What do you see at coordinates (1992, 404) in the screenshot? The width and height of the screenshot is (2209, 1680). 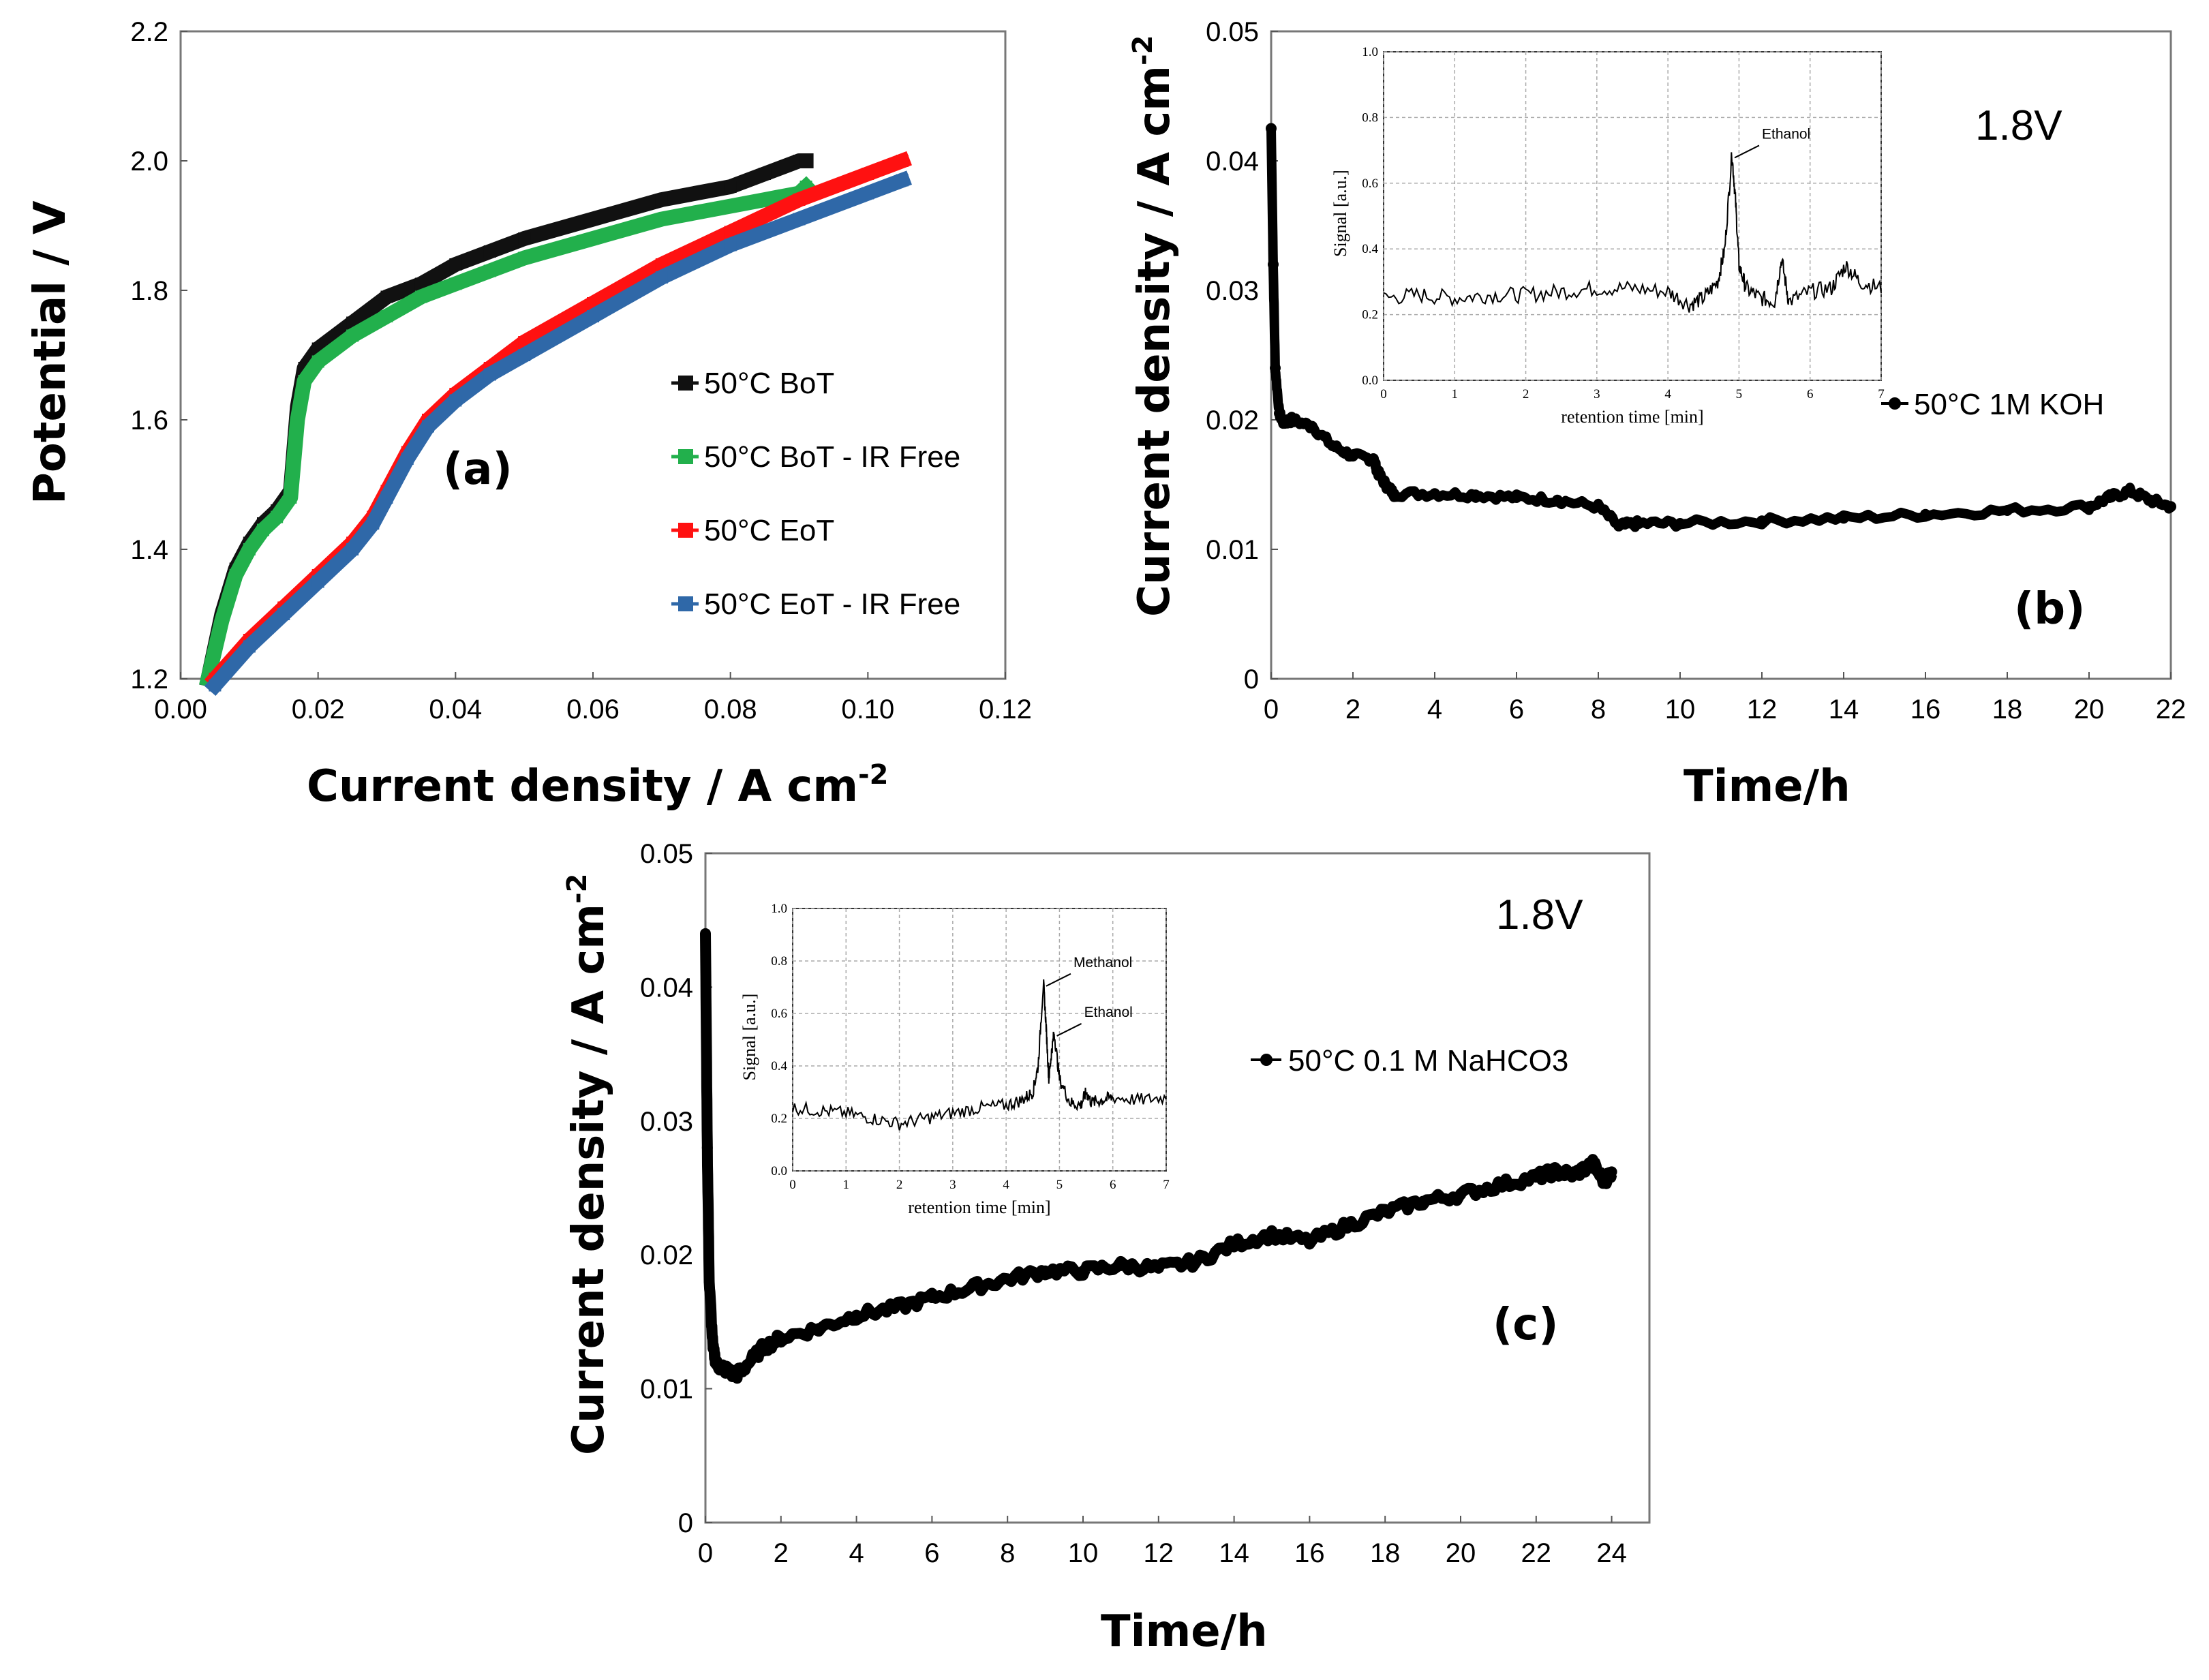 I see `panel-b-legend: 50°C 1M KOH` at bounding box center [1992, 404].